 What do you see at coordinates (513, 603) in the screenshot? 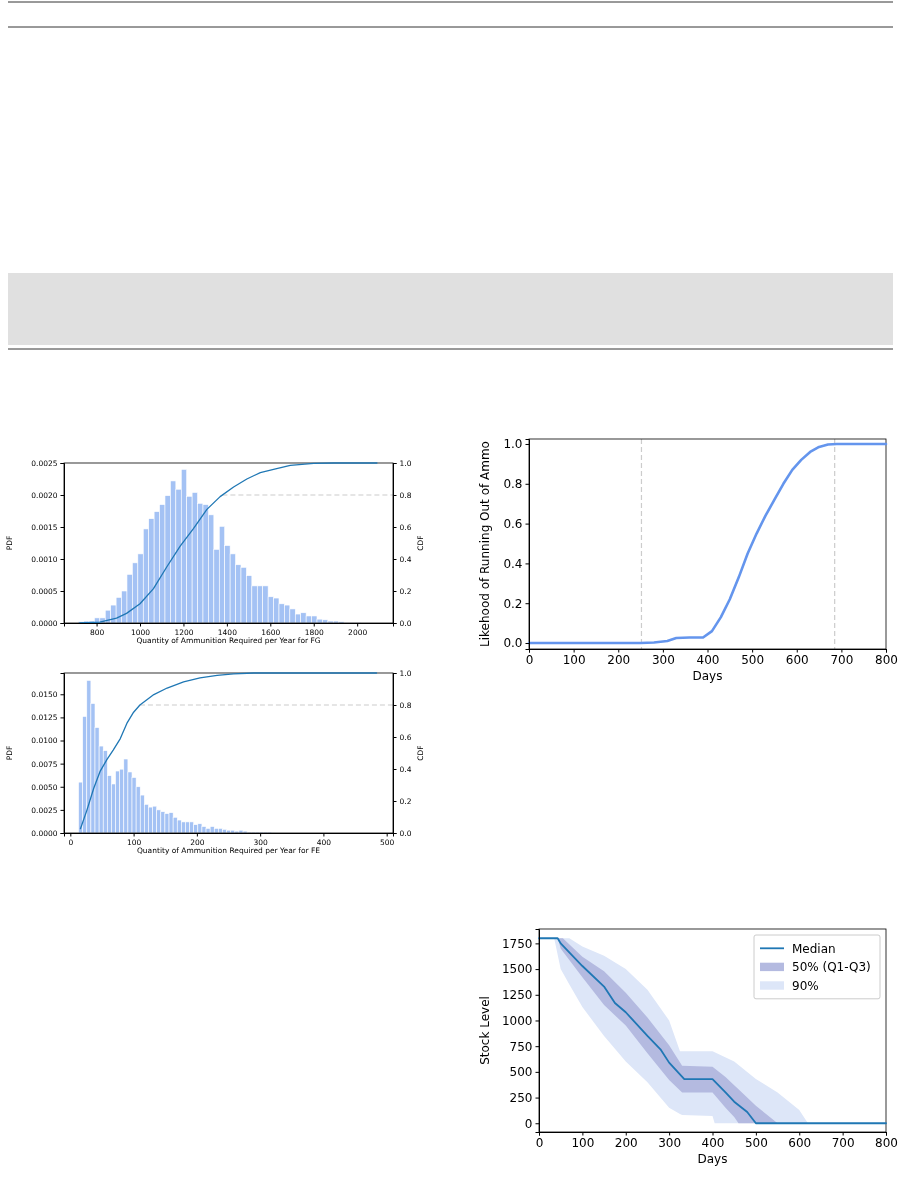
I see `y-tick-label: 0.2` at bounding box center [513, 603].